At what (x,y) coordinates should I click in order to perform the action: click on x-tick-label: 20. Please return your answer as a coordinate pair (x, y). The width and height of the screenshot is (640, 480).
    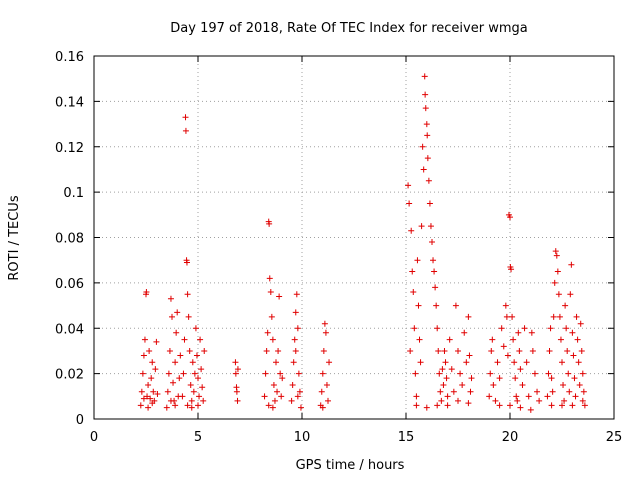
    Looking at the image, I should click on (510, 437).